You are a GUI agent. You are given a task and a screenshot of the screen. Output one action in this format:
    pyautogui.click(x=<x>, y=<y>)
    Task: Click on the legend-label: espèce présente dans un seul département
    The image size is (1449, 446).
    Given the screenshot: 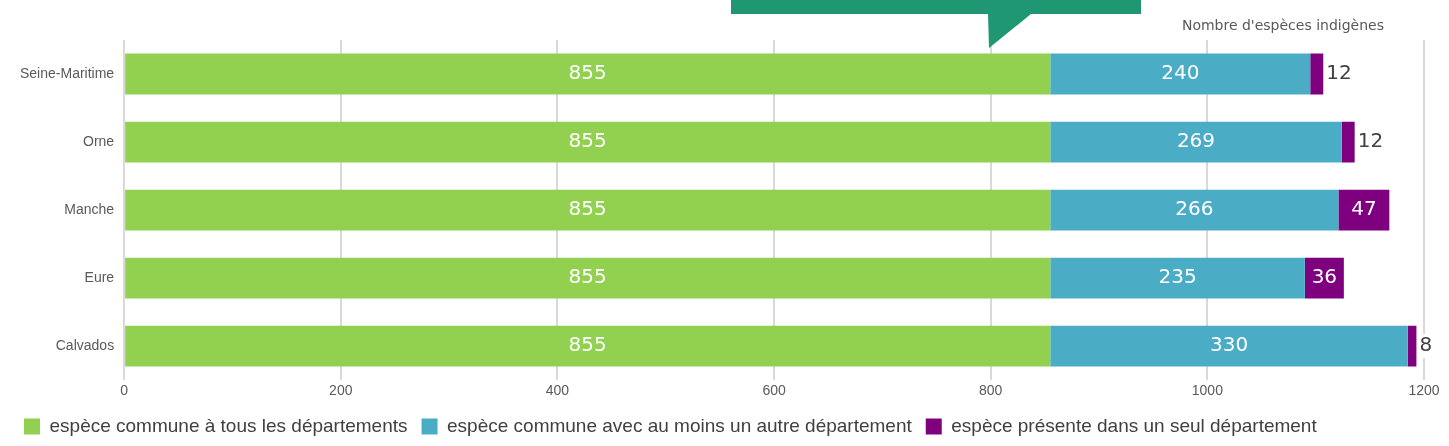 What is the action you would take?
    pyautogui.click(x=1134, y=425)
    